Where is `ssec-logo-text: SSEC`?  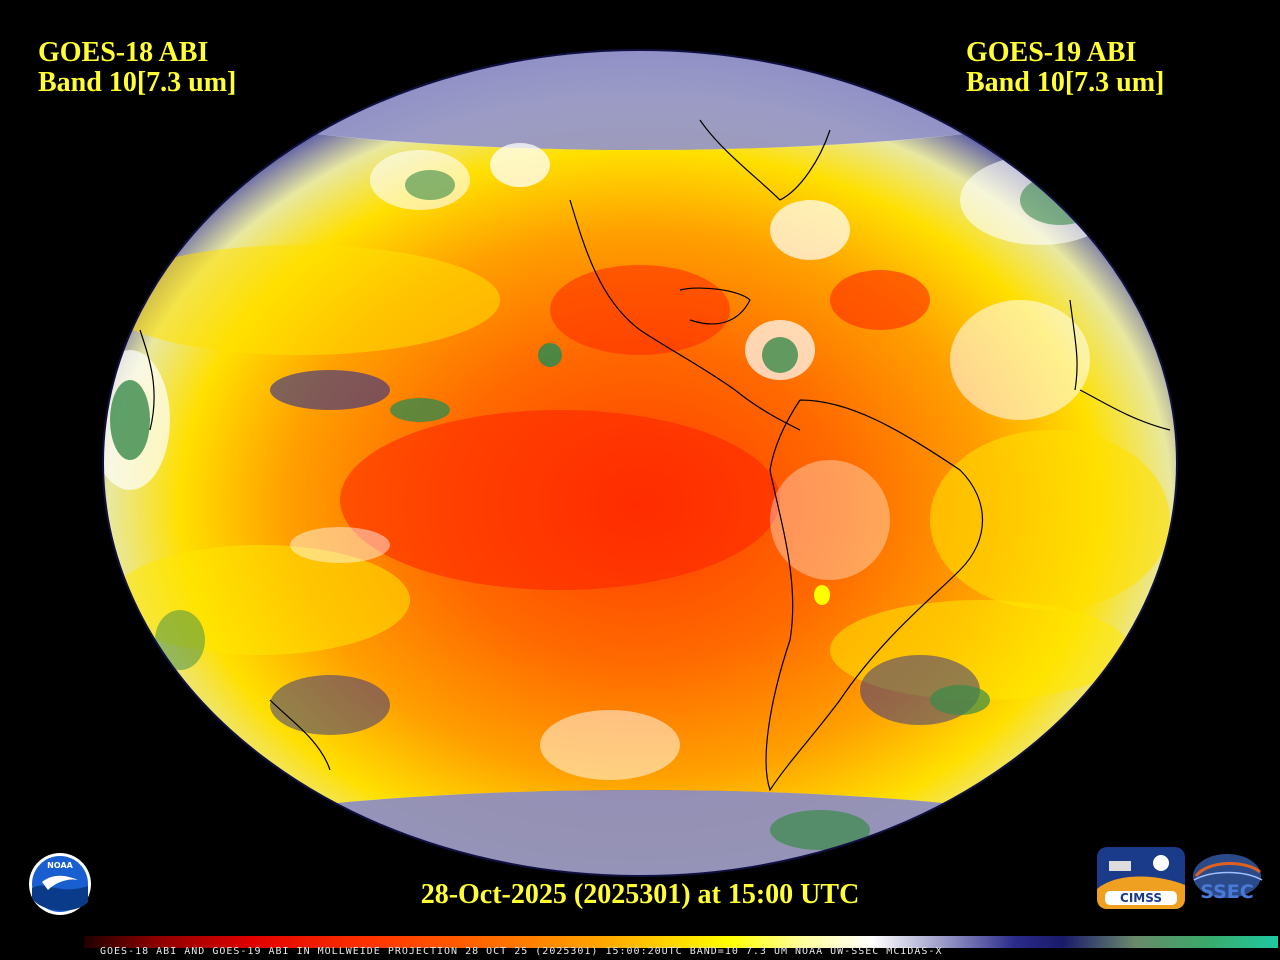 ssec-logo-text: SSEC is located at coordinates (1226, 892).